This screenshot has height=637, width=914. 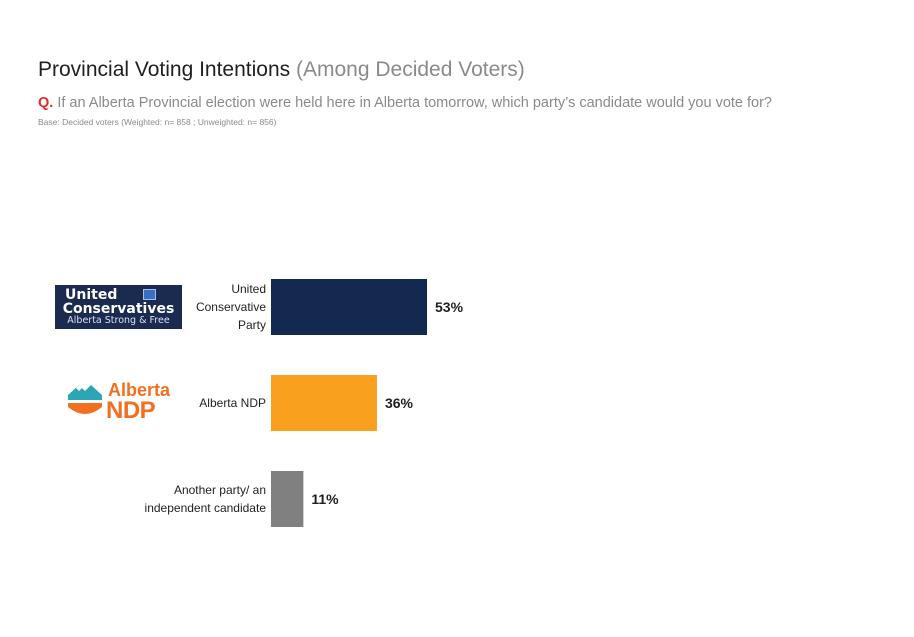 What do you see at coordinates (399, 403) in the screenshot?
I see `value-label-1: 36%` at bounding box center [399, 403].